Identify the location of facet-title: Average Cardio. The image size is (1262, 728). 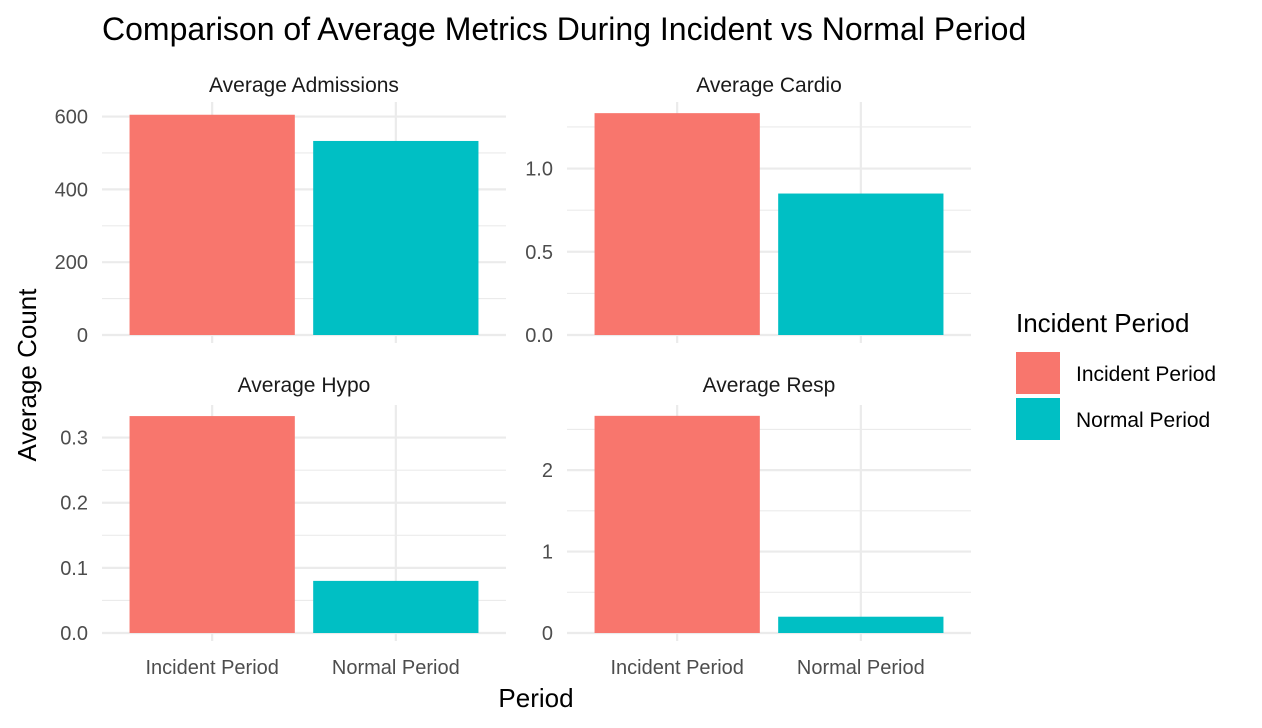
(769, 85).